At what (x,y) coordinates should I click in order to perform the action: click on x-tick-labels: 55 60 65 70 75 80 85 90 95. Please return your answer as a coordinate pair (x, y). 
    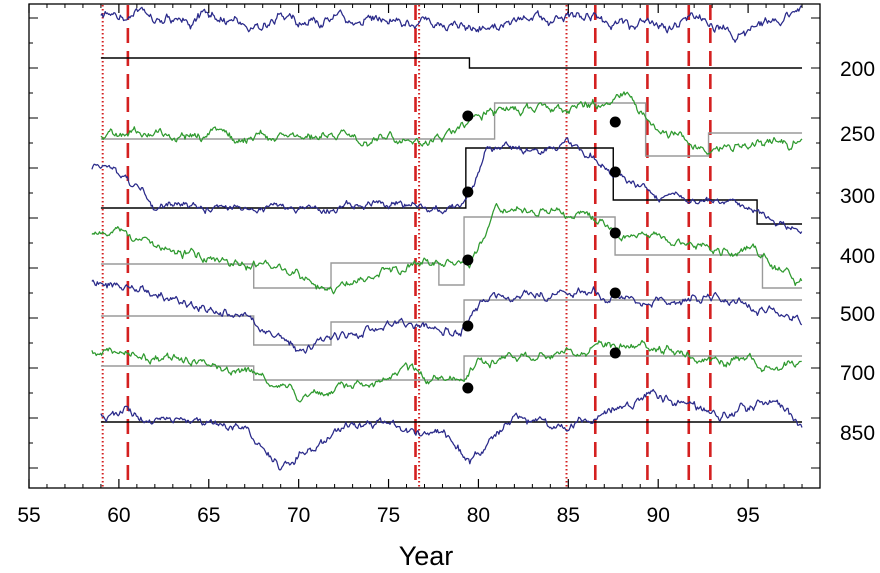
    Looking at the image, I should click on (388, 515).